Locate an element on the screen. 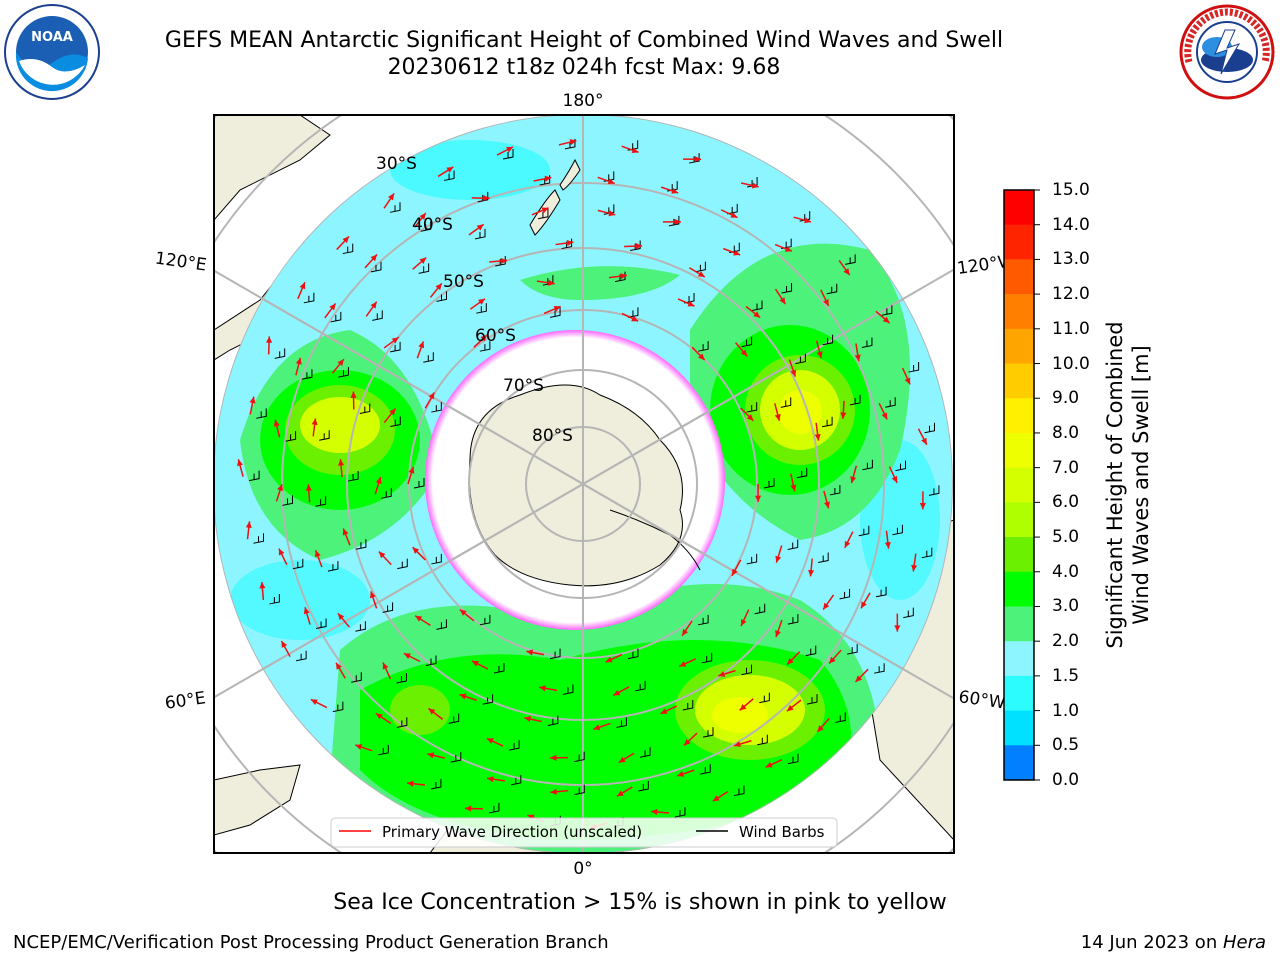 Image resolution: width=1280 pixels, height=960 pixels. colorbar is located at coordinates (1021, 485).